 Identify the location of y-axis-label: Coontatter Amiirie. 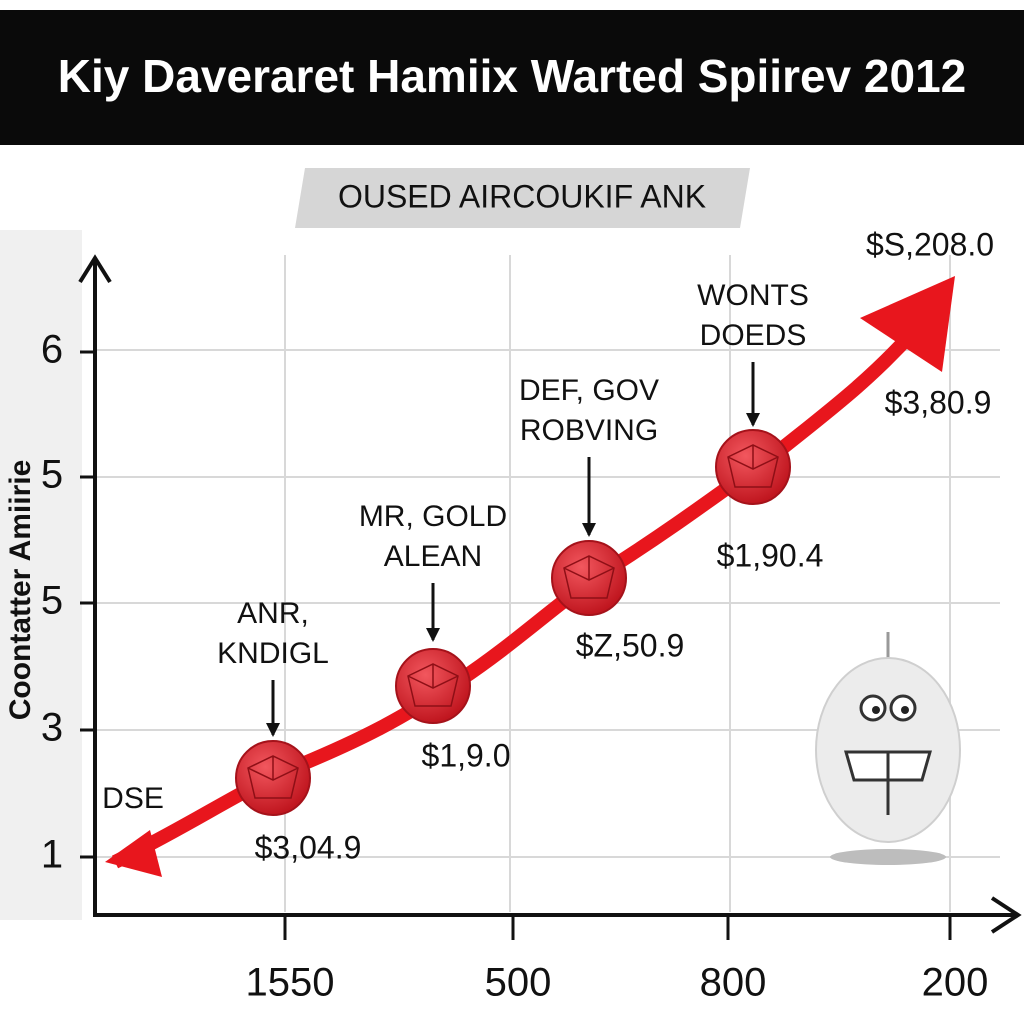
(20, 590).